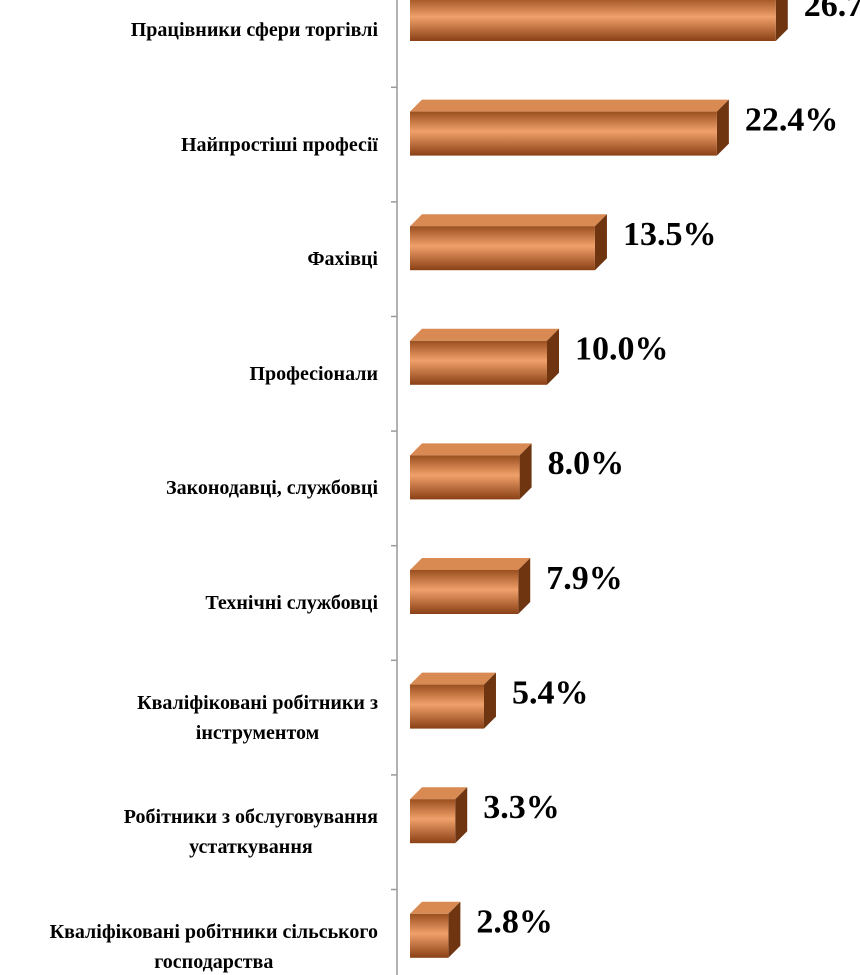  I want to click on value-label-bg, so click(829, 13).